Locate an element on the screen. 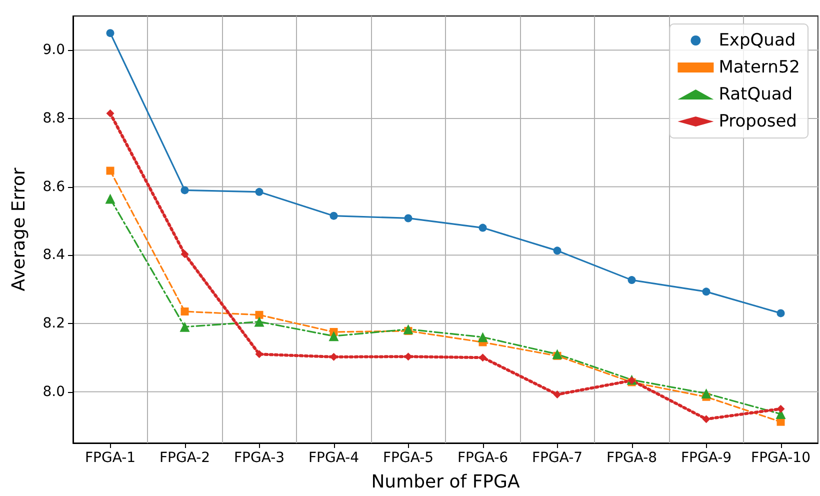 This screenshot has width=820, height=496. x-tick-label: FPGA-6 is located at coordinates (482, 458).